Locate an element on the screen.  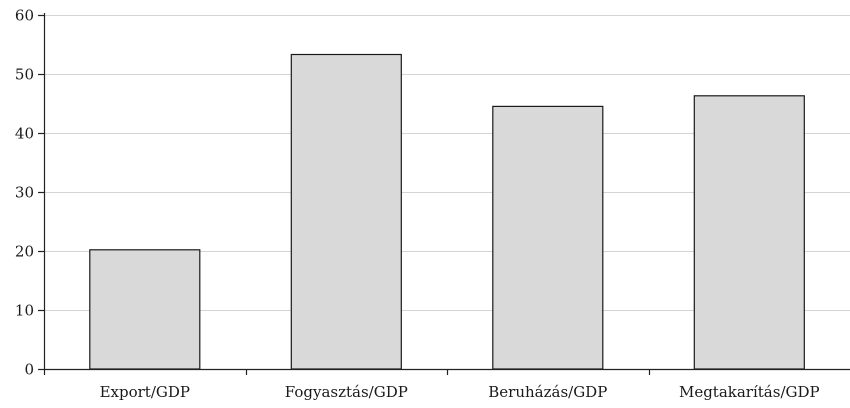
y-tick-label-10: 10 is located at coordinates (24, 311).